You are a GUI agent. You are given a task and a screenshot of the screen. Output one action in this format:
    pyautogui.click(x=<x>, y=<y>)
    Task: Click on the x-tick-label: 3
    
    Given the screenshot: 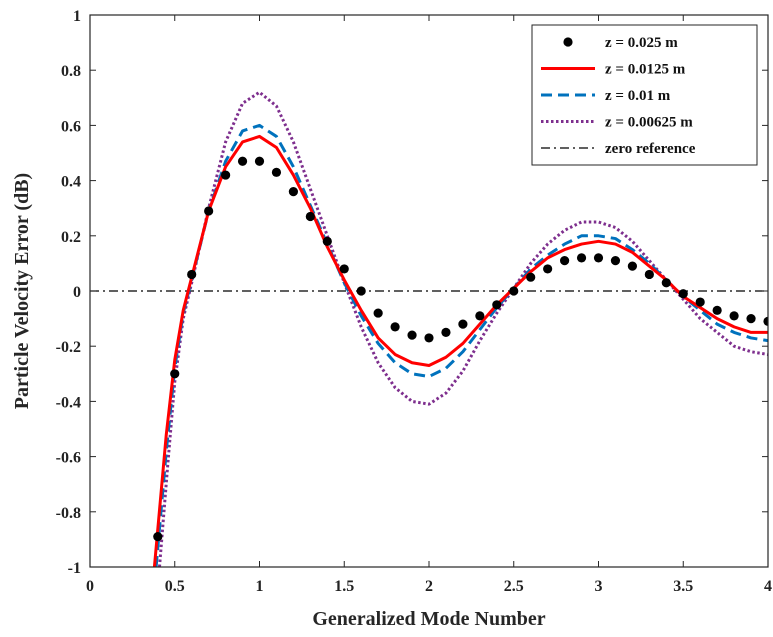 What is the action you would take?
    pyautogui.click(x=599, y=586)
    